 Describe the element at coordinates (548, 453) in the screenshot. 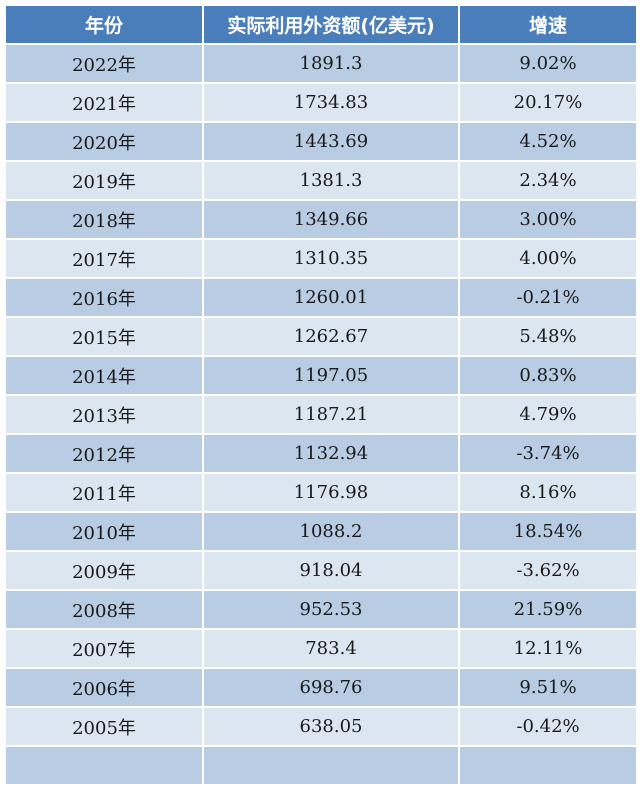

I see `cell-growth: -3.74%` at that location.